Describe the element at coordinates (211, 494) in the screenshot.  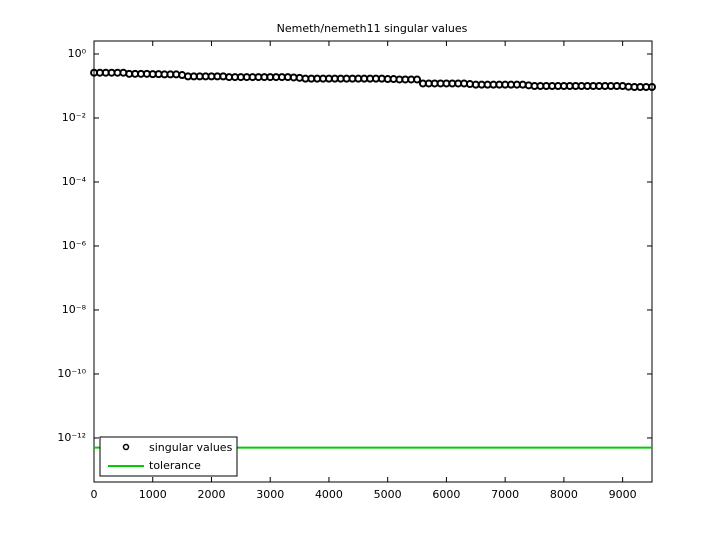
I see `x-tick-label: 2000` at that location.